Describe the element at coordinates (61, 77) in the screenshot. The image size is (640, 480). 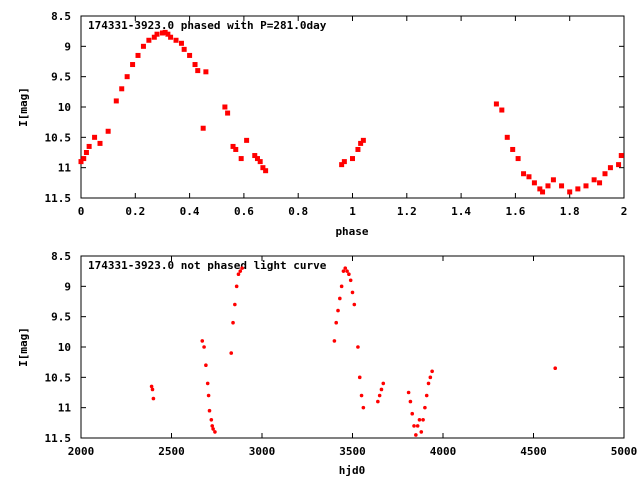
I see `phased-y-tick-label: 9.5` at that location.